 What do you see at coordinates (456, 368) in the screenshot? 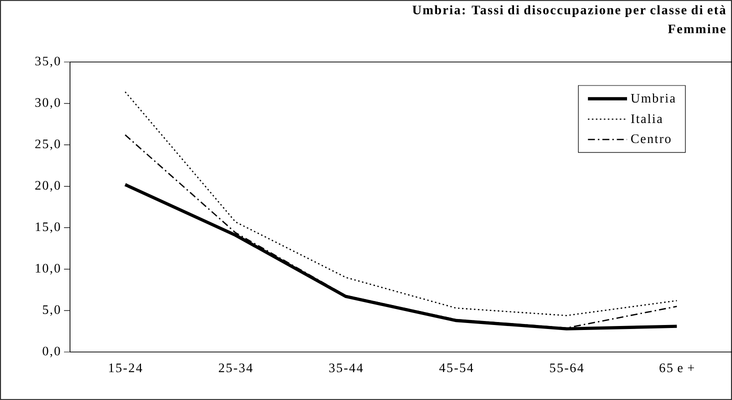
I see `x-tick-label: 45-54` at bounding box center [456, 368].